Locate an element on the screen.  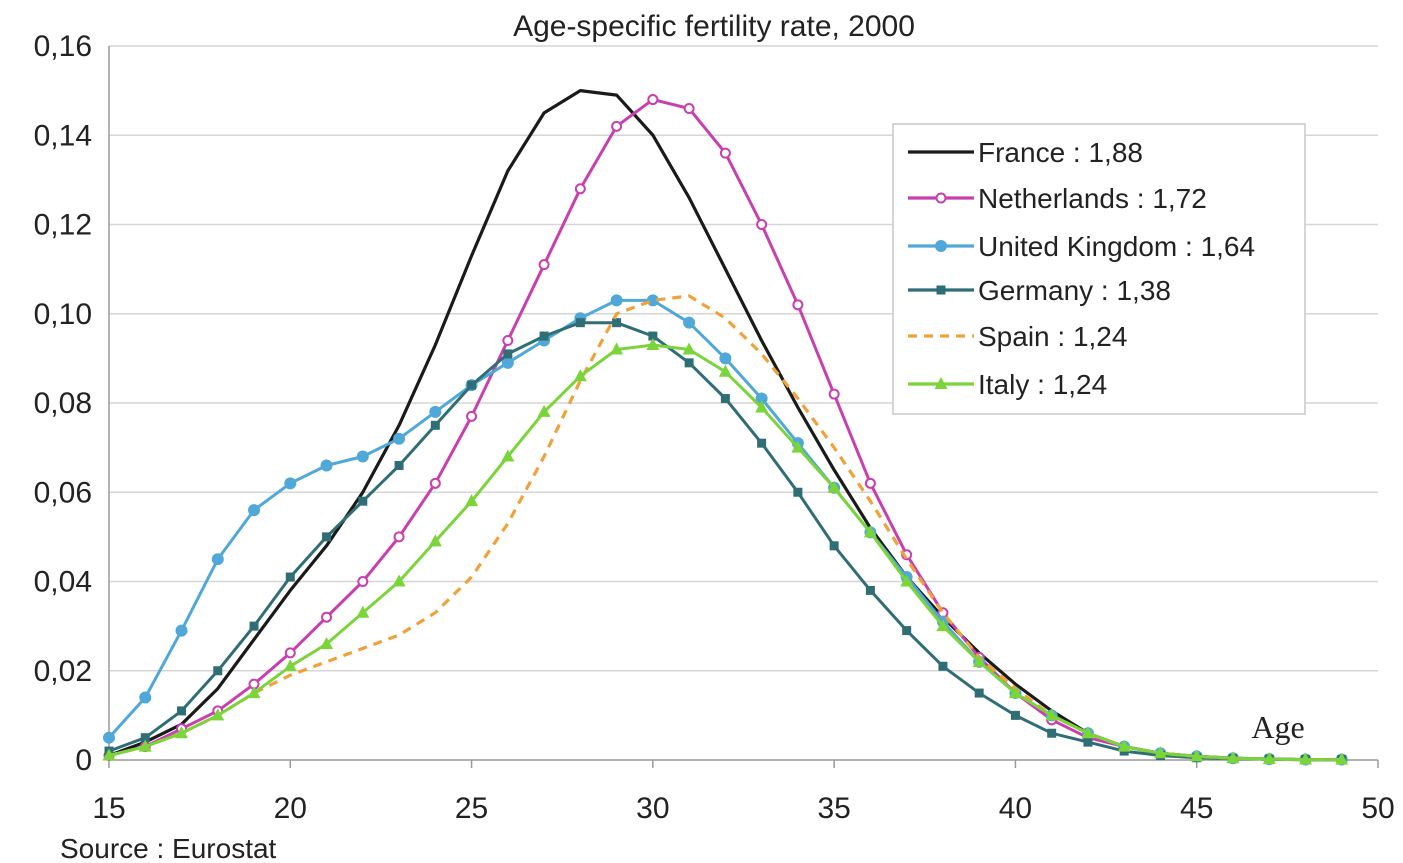
x-tick-label: 50 is located at coordinates (1377, 808).